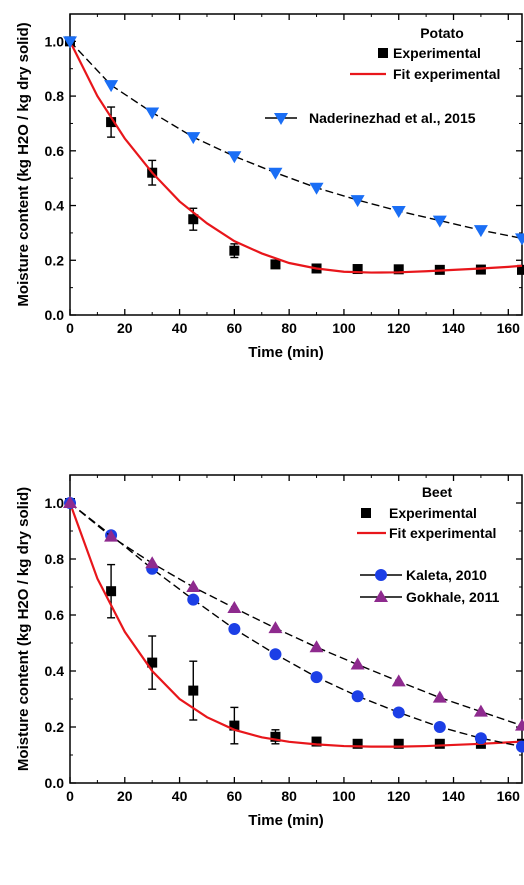 This screenshot has height=885, width=524. Describe the element at coordinates (344, 328) in the screenshot. I see `x-tick-label: 100` at that location.